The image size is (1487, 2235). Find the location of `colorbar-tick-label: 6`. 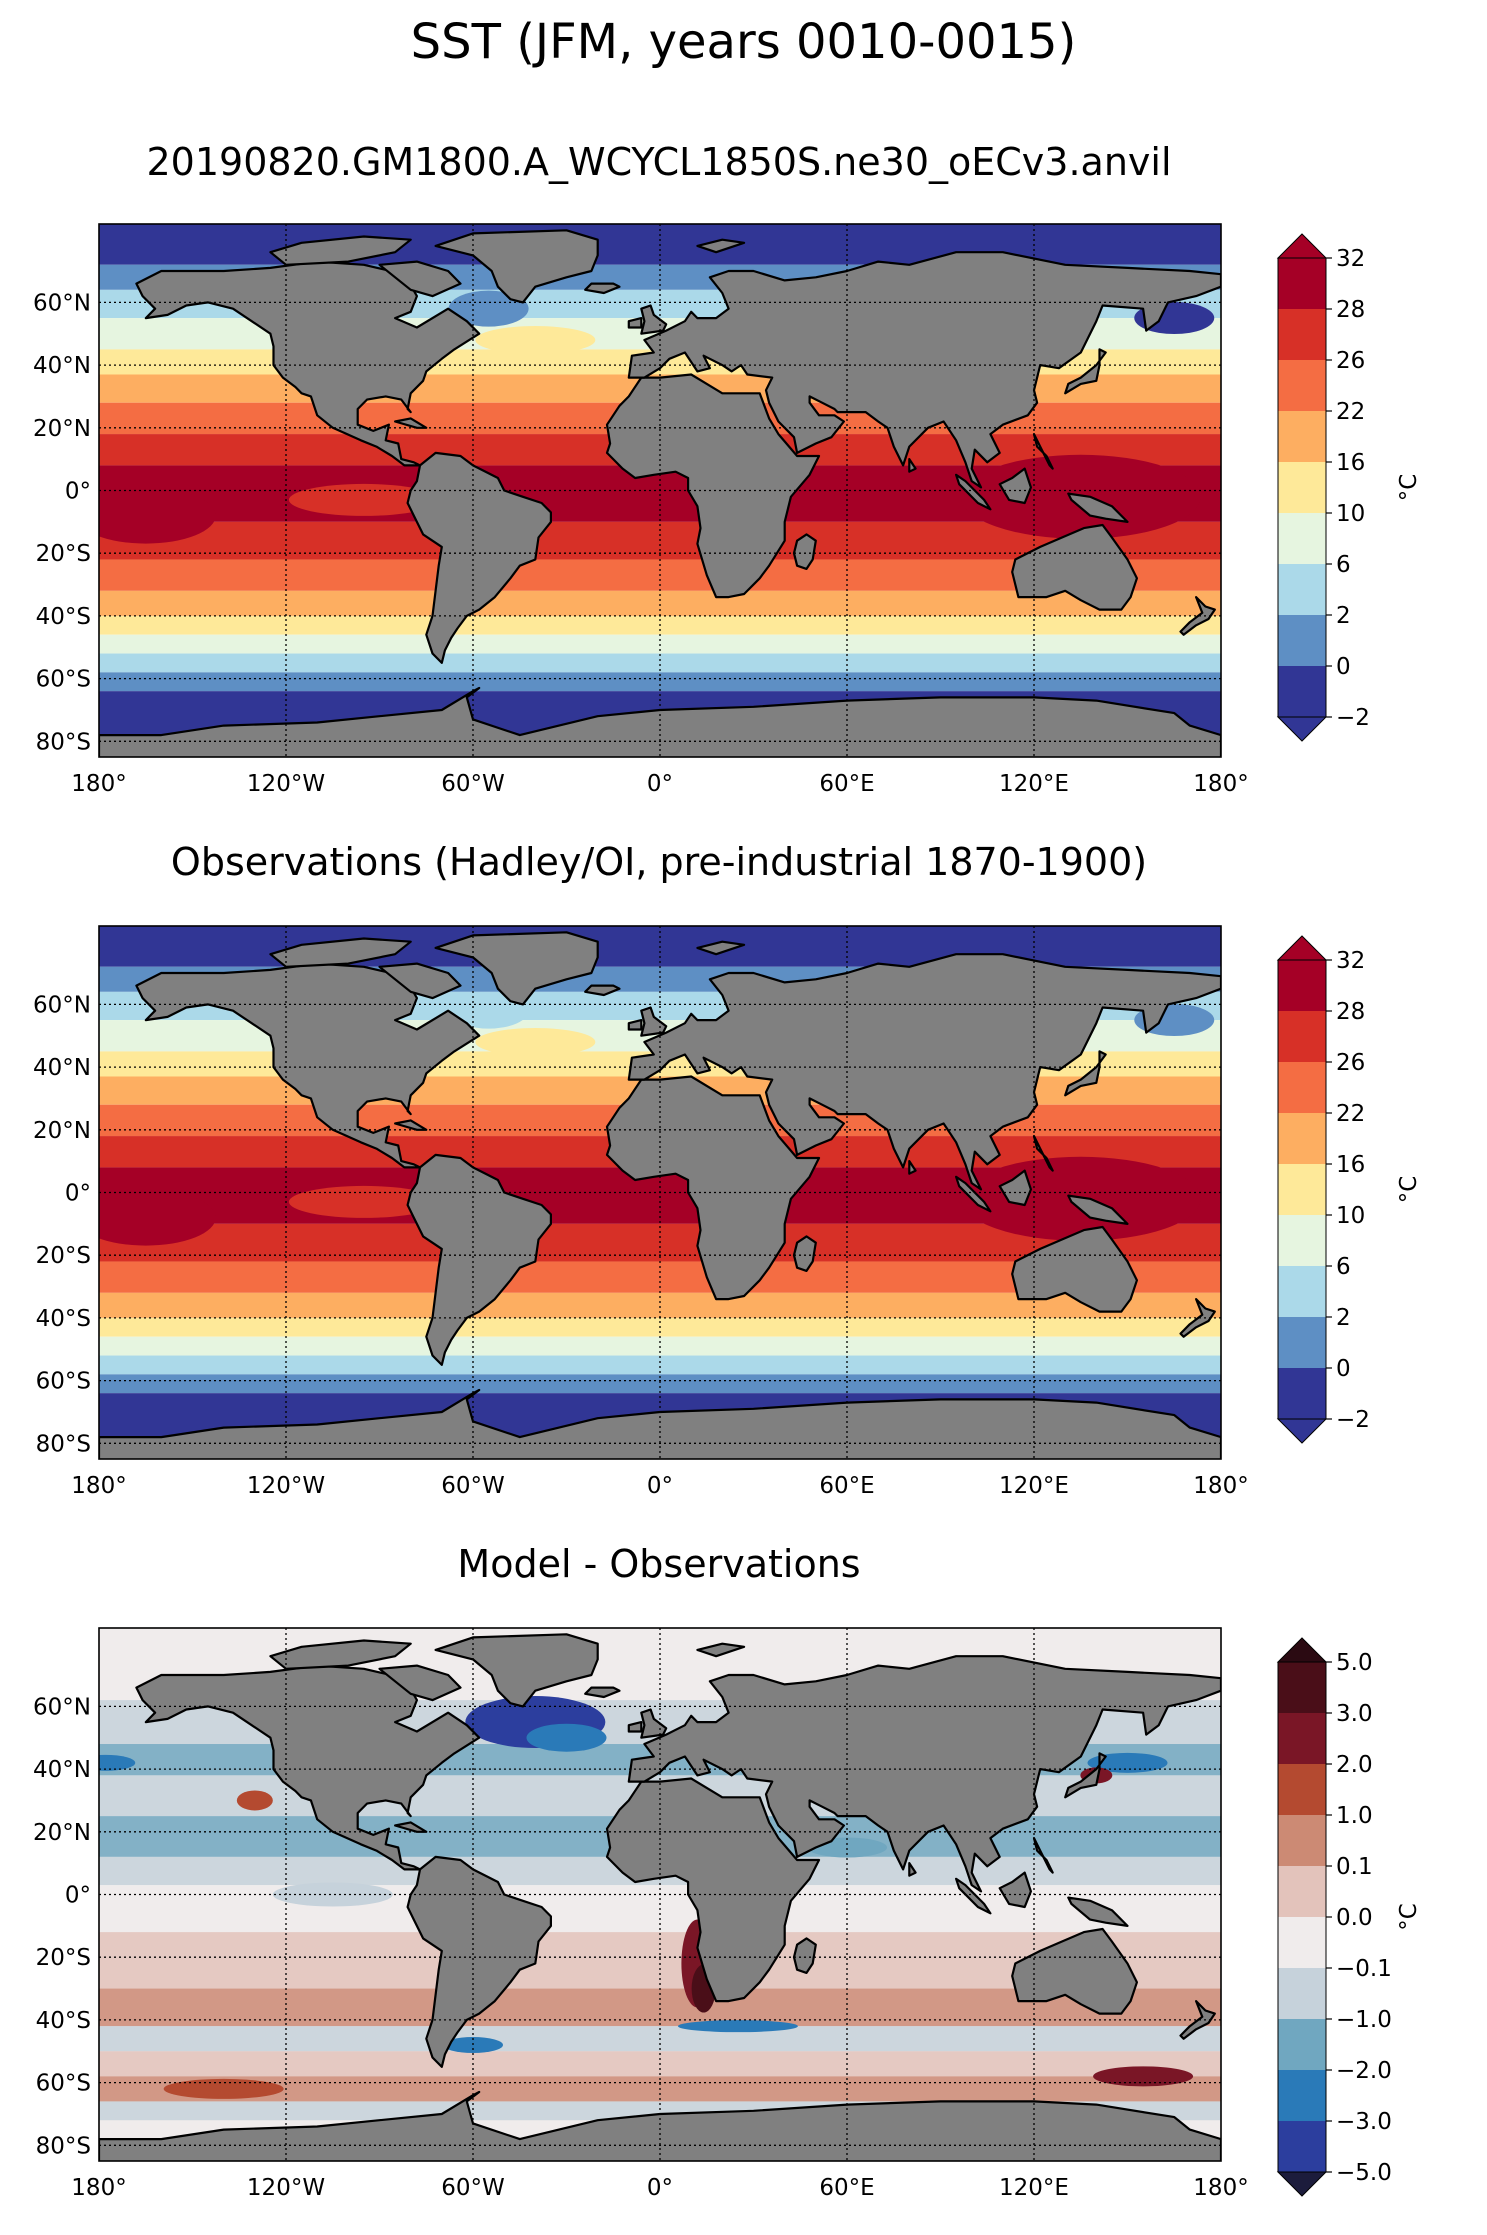

colorbar-tick-label: 6 is located at coordinates (1343, 565).